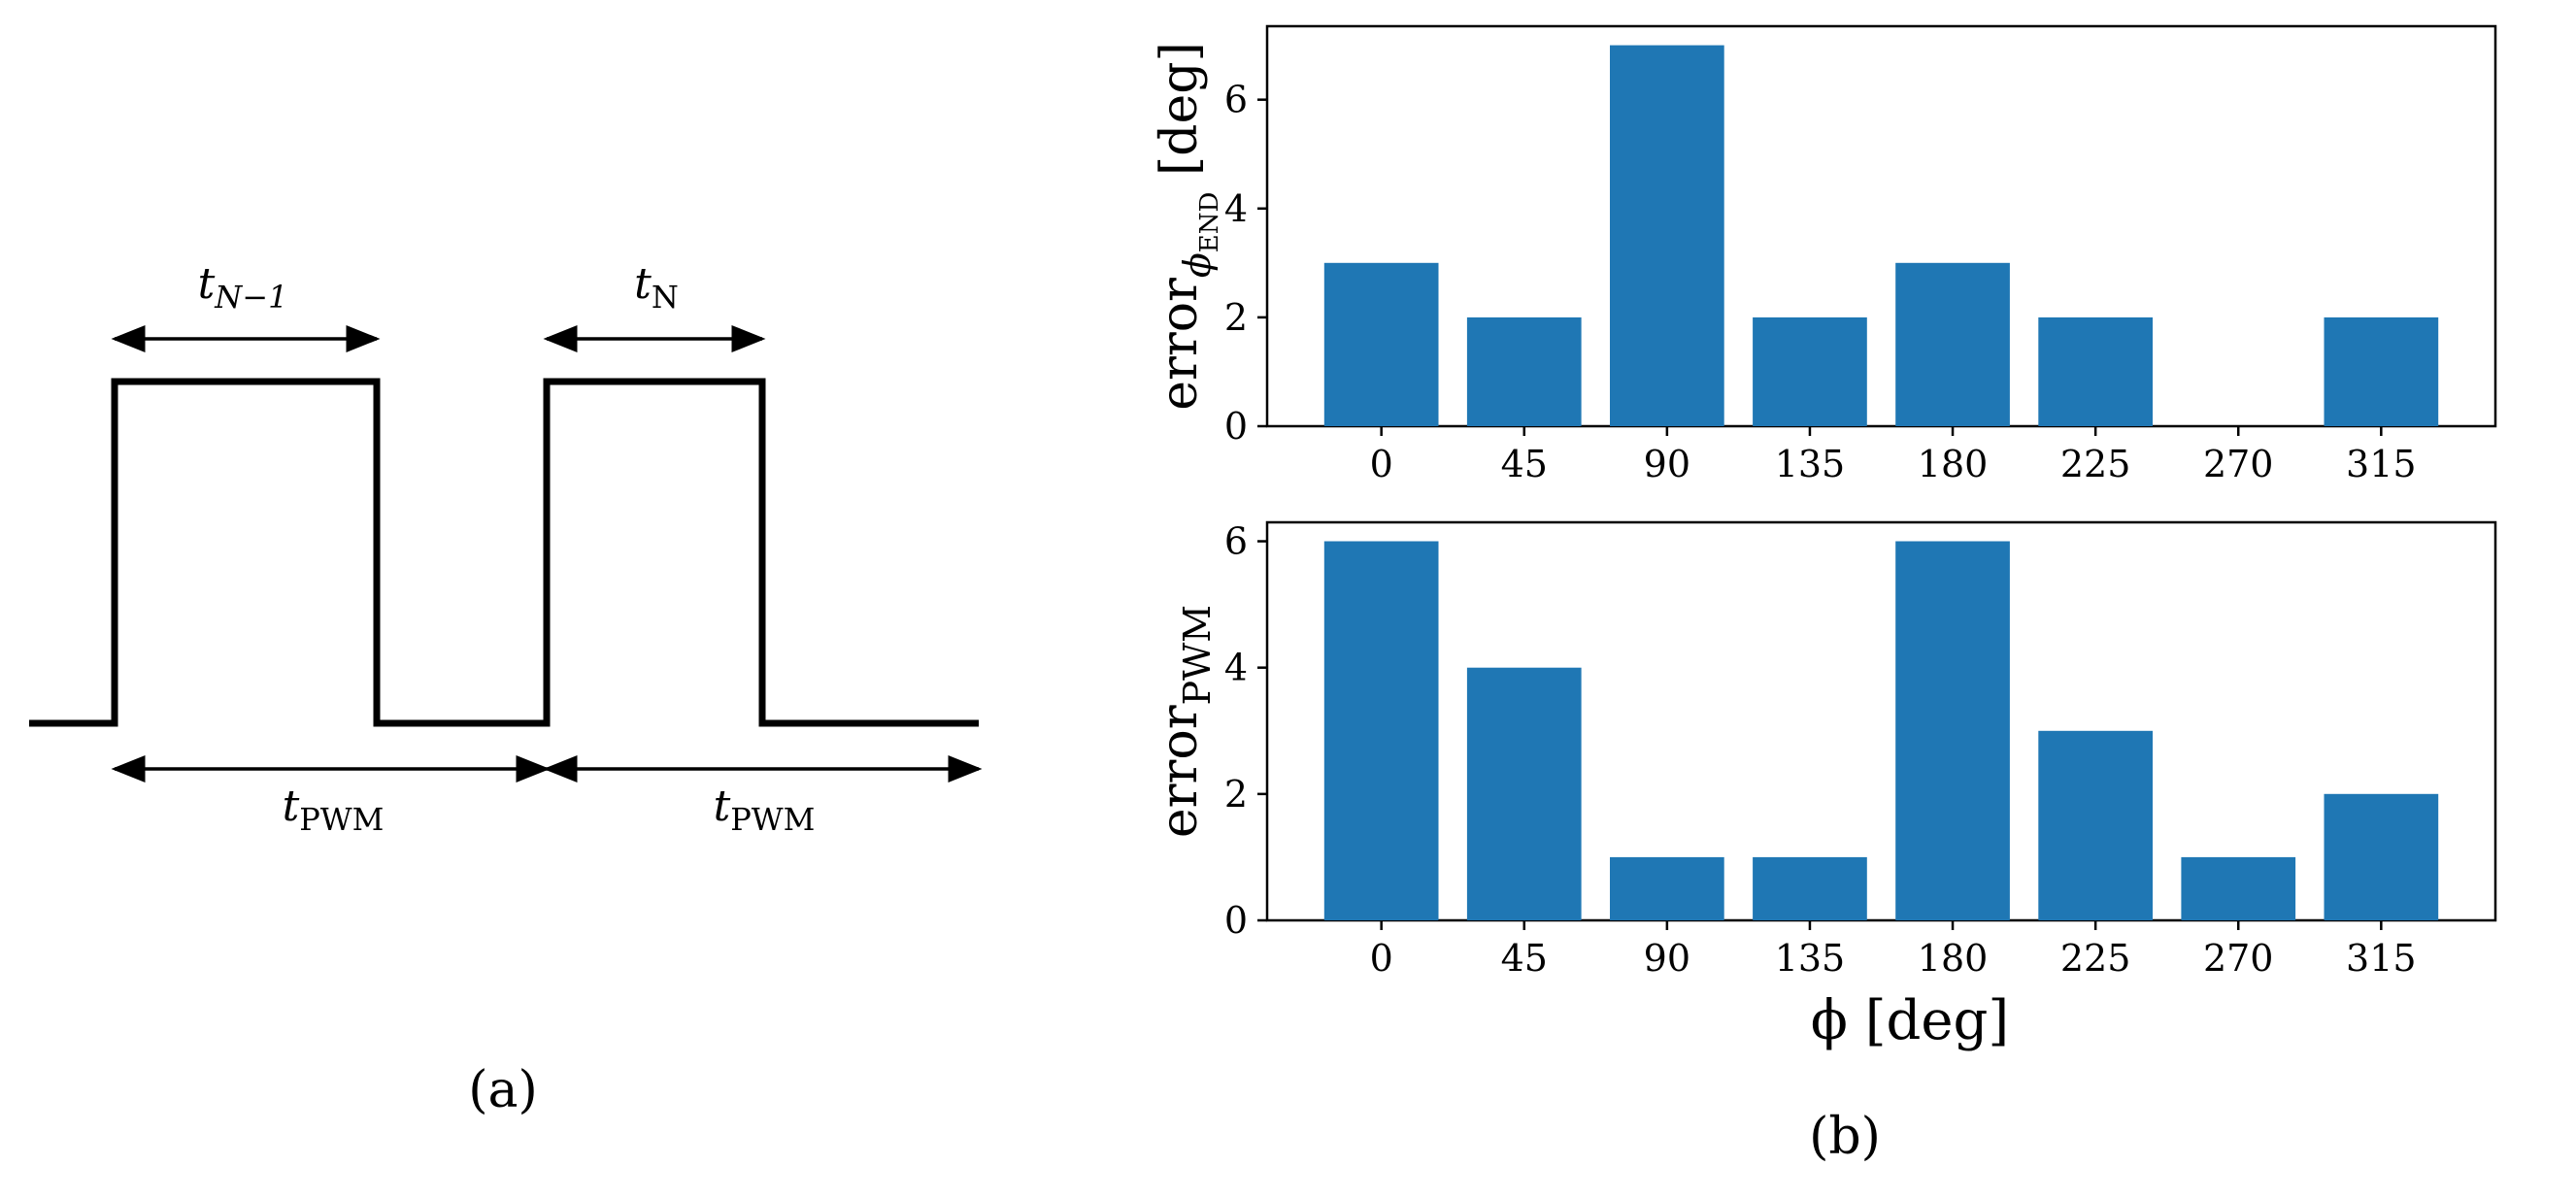  I want to click on chart-1-ylabel: errorϕEND [deg], so click(1187, 226).